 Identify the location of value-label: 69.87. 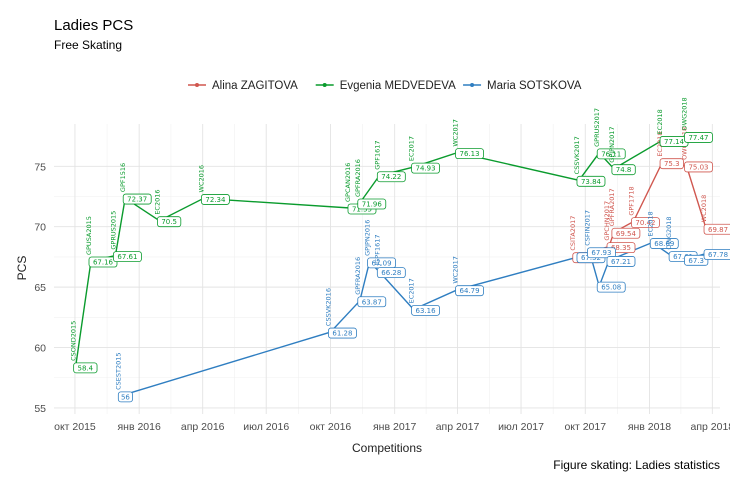
(718, 230).